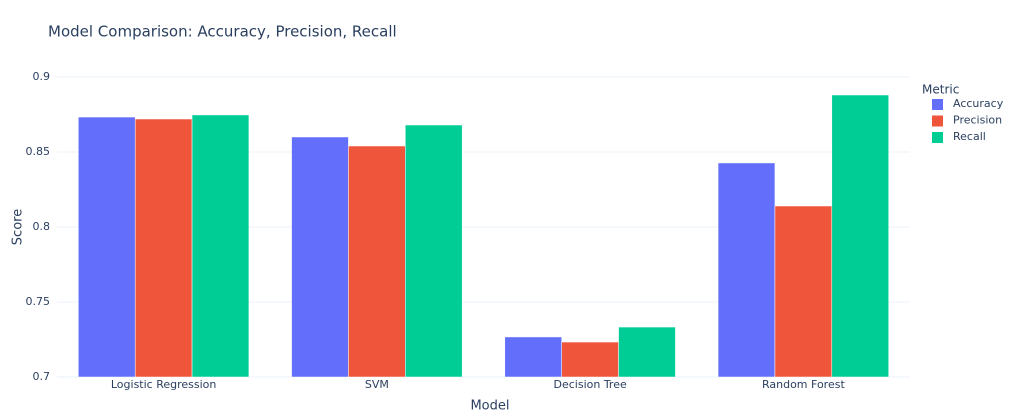 The height and width of the screenshot is (417, 1020). What do you see at coordinates (38, 301) in the screenshot?
I see `y-tick-label: 0.75` at bounding box center [38, 301].